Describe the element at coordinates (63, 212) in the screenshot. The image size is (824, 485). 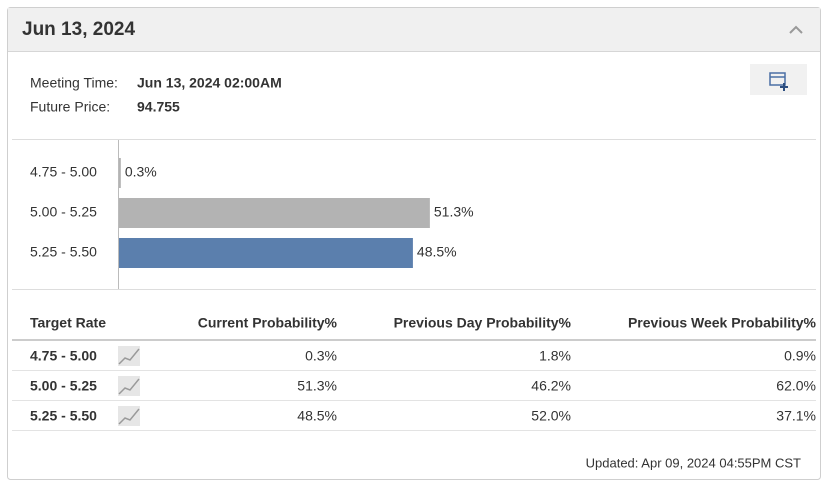
I see `category-label: 5.00 - 5.25` at that location.